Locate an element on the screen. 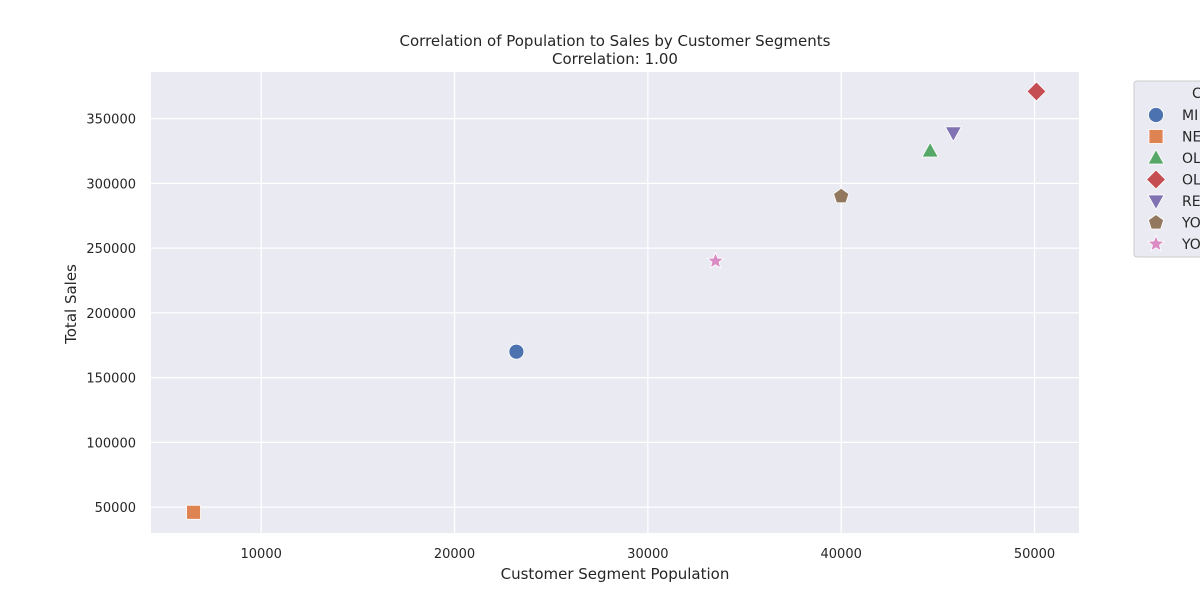  chart-subtitle: Correlation: 1.00 is located at coordinates (615, 59).